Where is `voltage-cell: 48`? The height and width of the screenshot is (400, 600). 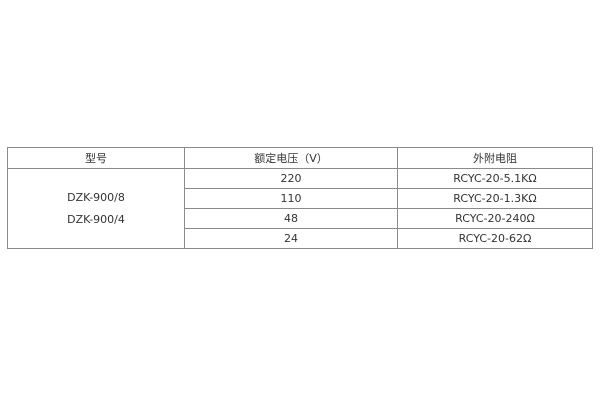
voltage-cell: 48 is located at coordinates (291, 218).